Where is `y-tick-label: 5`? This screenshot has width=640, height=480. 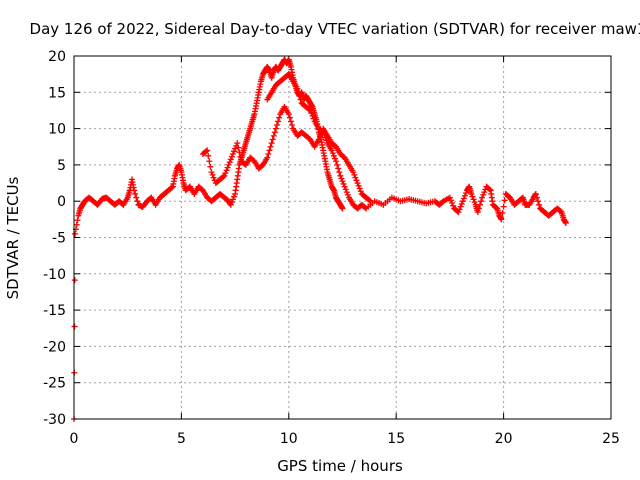
y-tick-label: 5 is located at coordinates (61, 166).